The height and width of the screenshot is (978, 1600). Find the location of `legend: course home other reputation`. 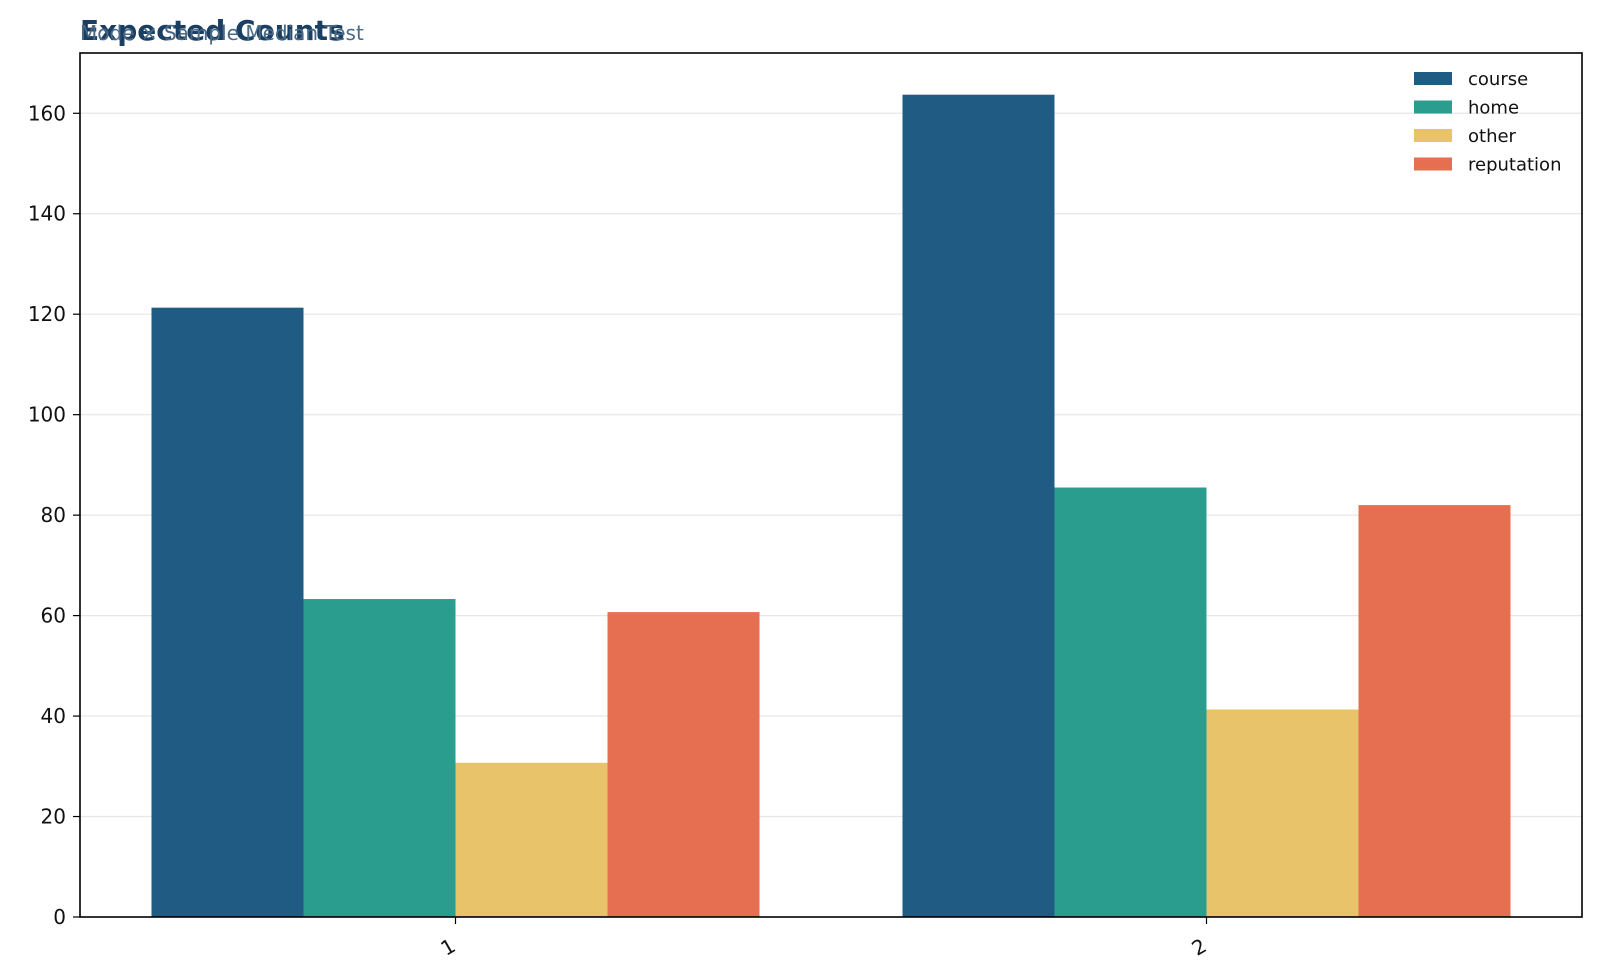

legend: course home other reputation is located at coordinates (1487, 122).